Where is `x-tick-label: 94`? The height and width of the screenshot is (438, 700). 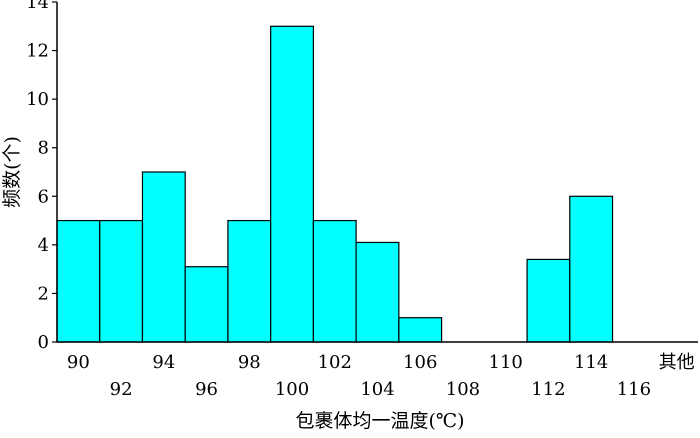
x-tick-label: 94 is located at coordinates (163, 362).